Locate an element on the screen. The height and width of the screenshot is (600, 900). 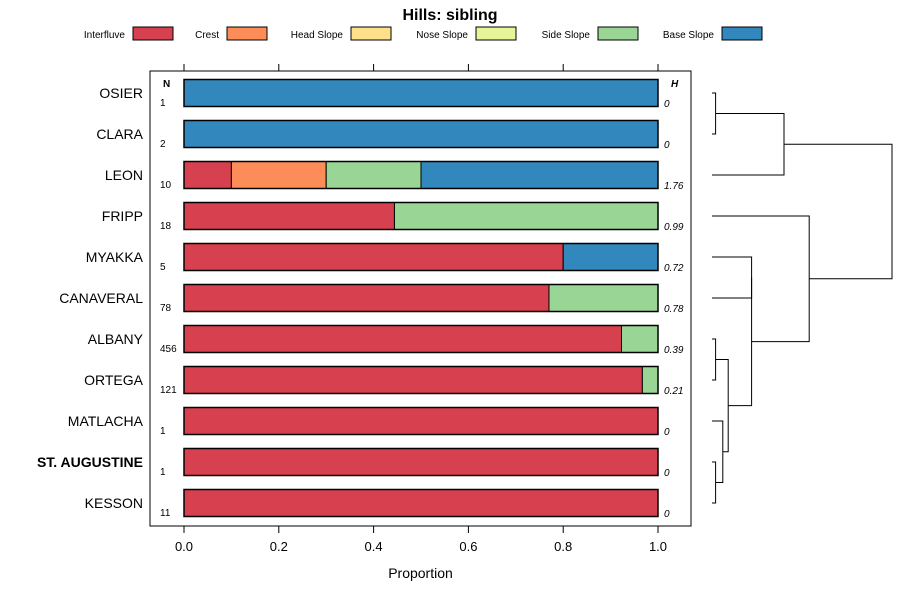
row-st-augustine: ST. AUGUSTINE 1 0 is located at coordinates (353, 463).